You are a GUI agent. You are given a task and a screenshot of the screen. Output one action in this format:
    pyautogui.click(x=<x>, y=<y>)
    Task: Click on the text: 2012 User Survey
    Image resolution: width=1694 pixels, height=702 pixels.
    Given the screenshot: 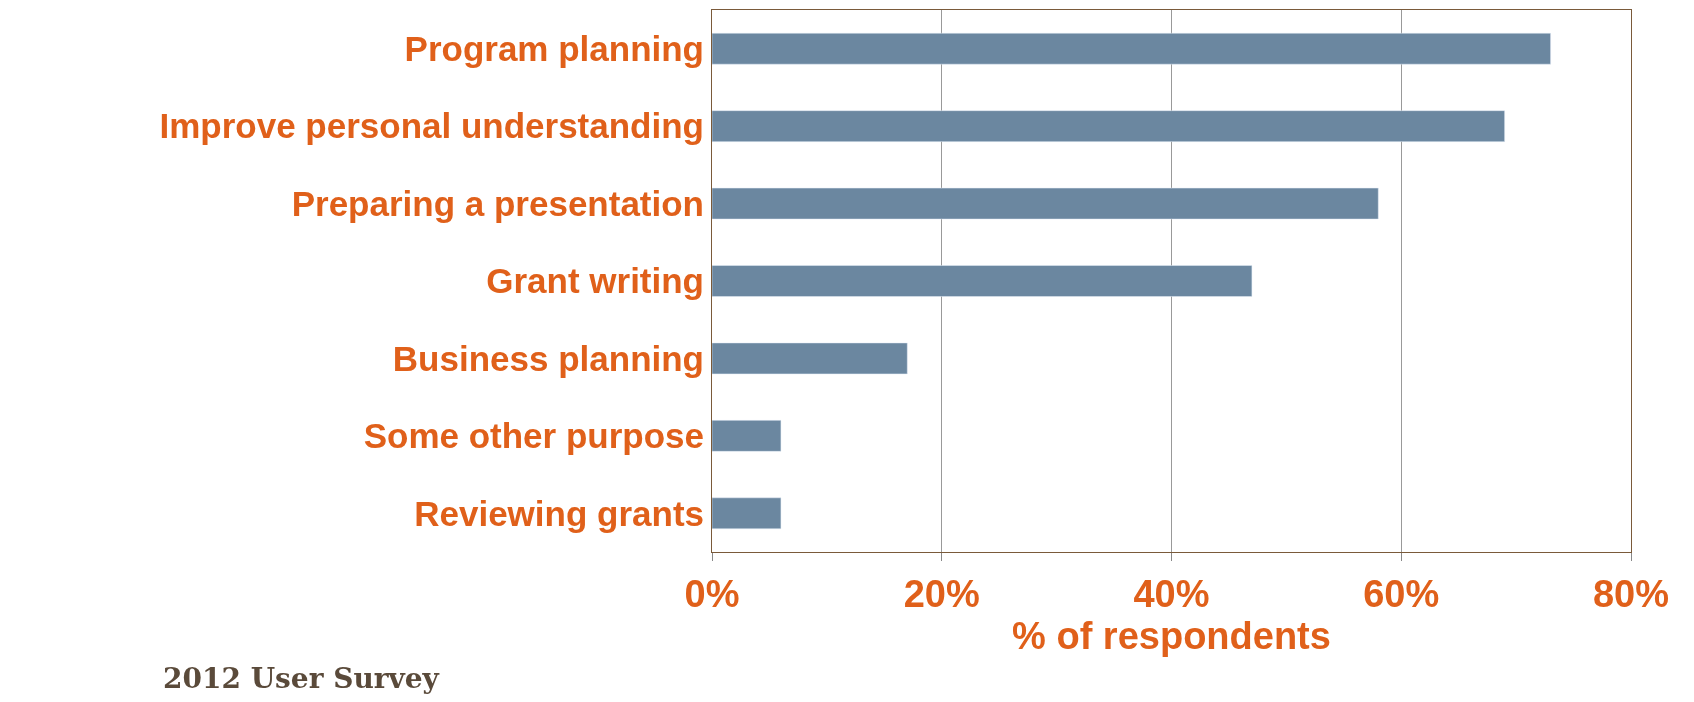 What is the action you would take?
    pyautogui.click(x=301, y=678)
    